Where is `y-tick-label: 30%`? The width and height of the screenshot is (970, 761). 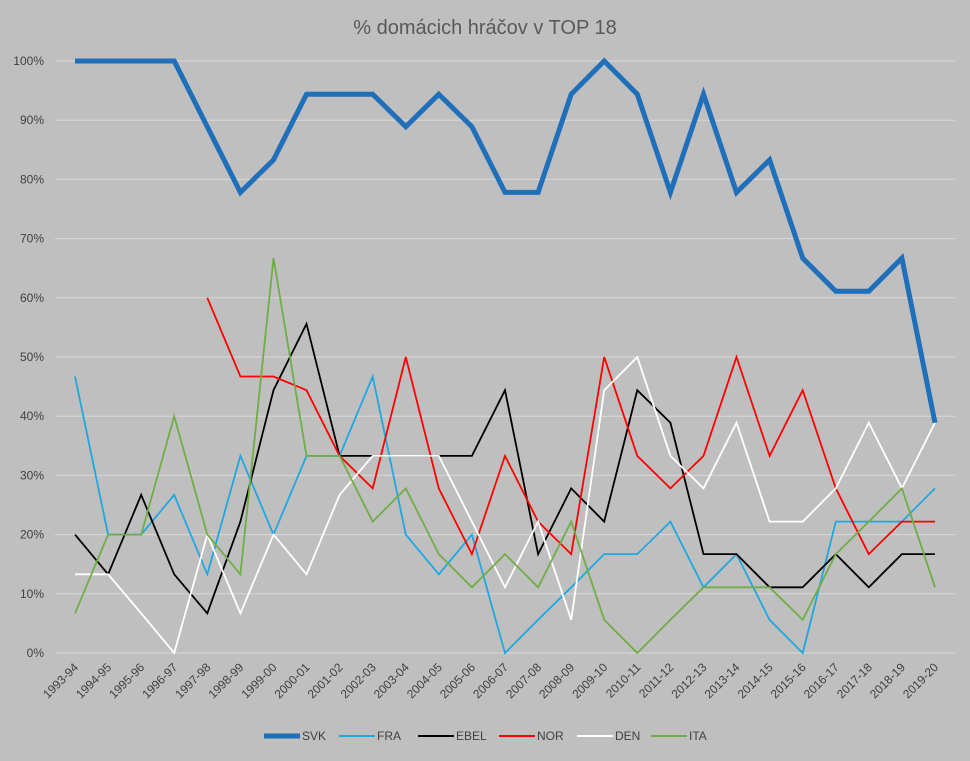 y-tick-label: 30% is located at coordinates (32, 475).